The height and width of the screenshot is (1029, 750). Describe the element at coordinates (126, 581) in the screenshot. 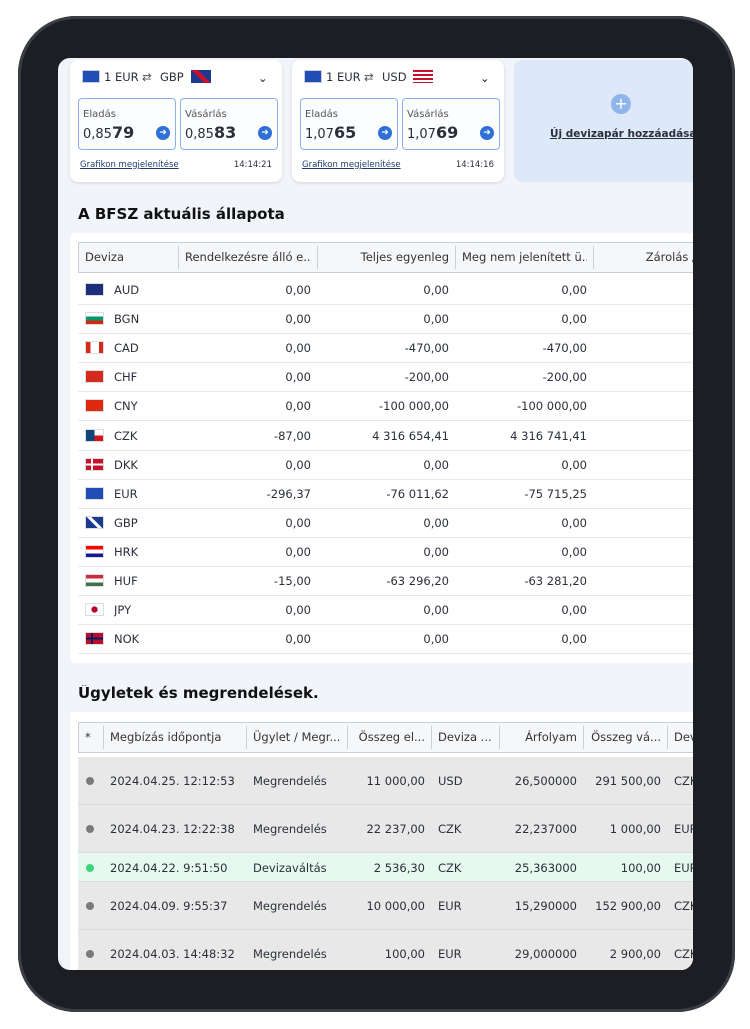

I see `currency-code: HUF` at that location.